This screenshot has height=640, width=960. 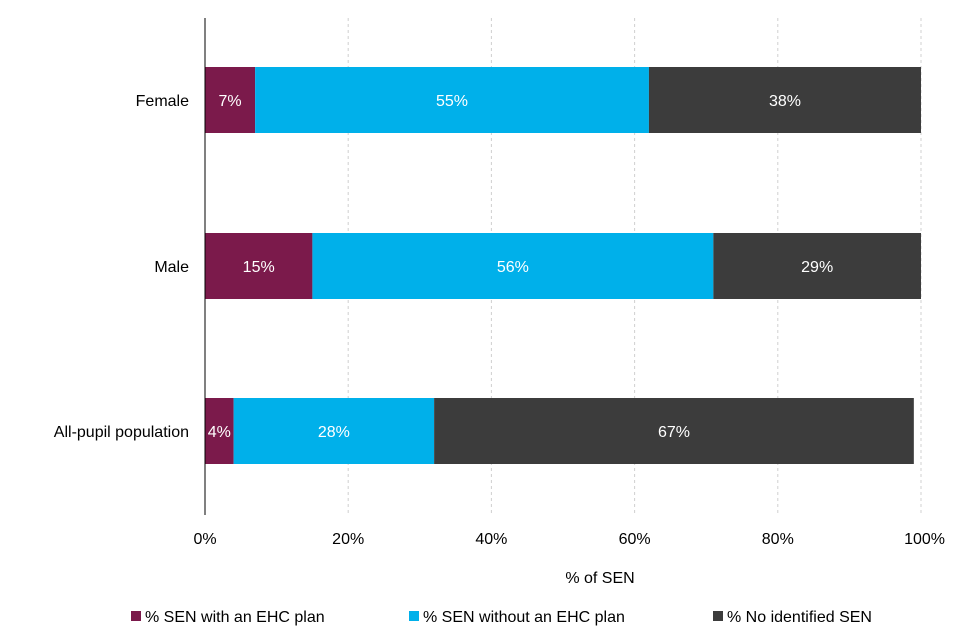 I want to click on category-label: All-pupil population, so click(x=121, y=432).